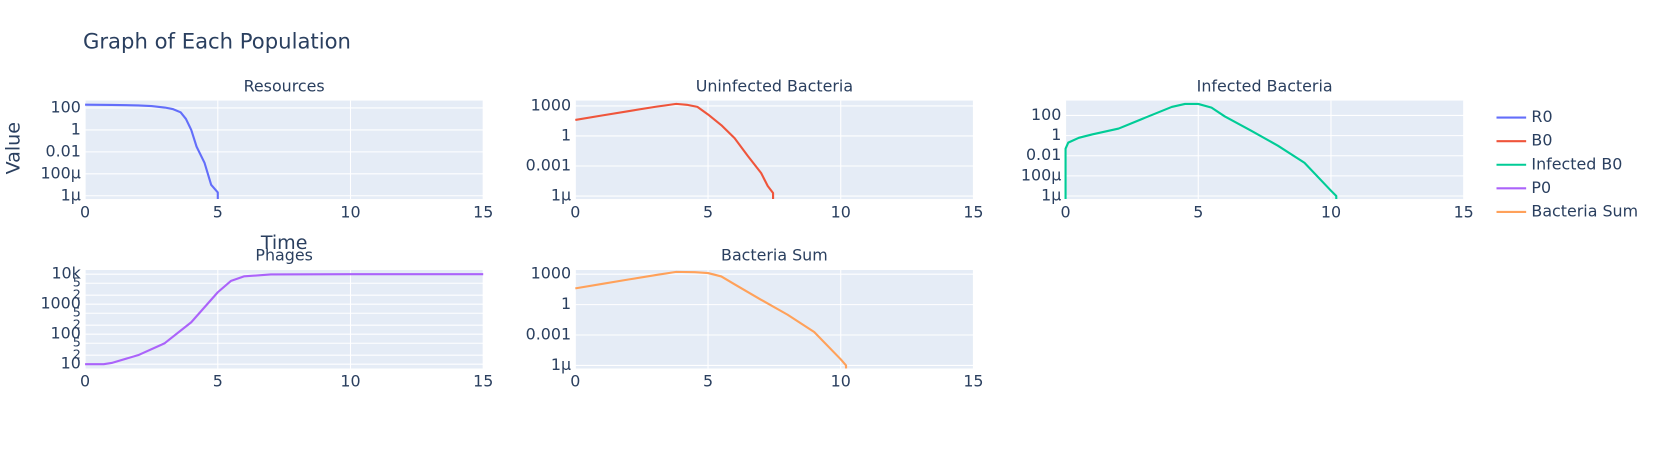  I want to click on subplot-title: Phages, so click(283, 255).